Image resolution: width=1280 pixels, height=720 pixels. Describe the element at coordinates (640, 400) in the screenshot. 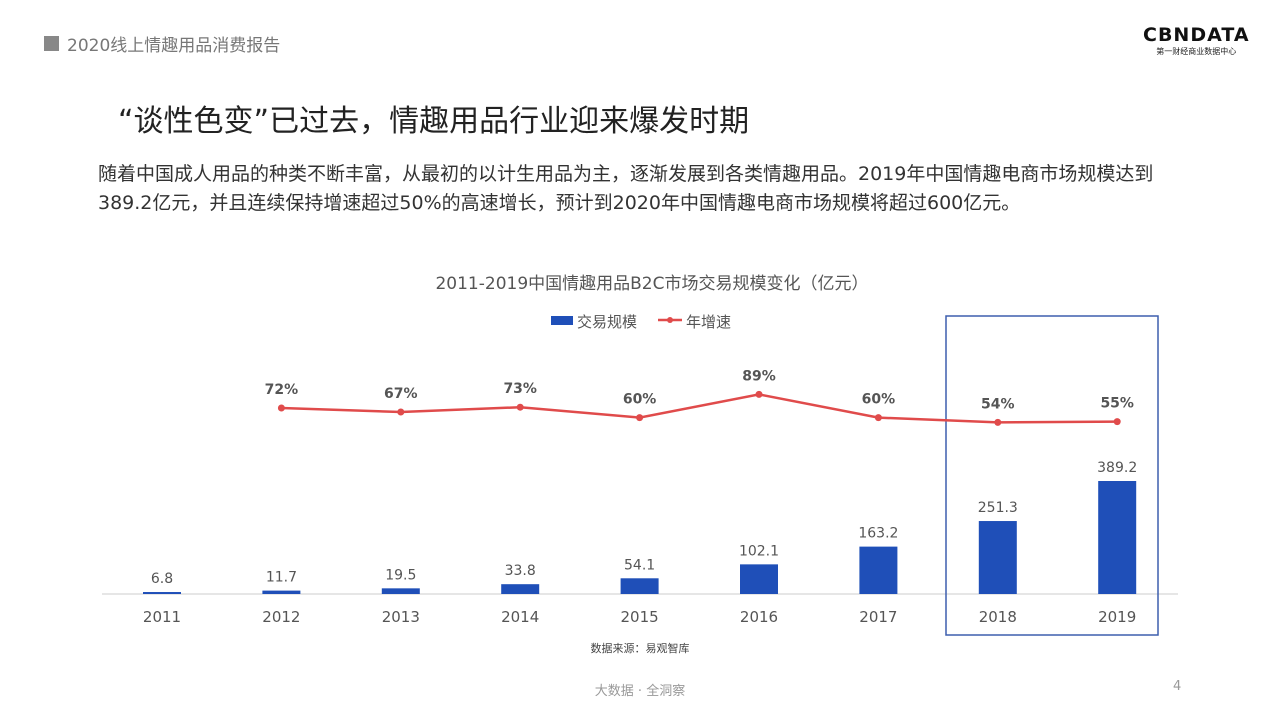

I see `growth-label-2015: 60%` at that location.